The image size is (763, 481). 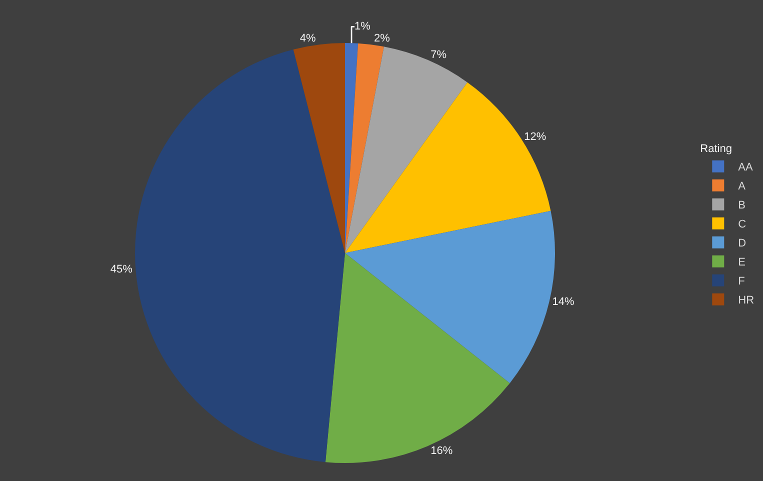 I want to click on data-label: 2%, so click(x=382, y=38).